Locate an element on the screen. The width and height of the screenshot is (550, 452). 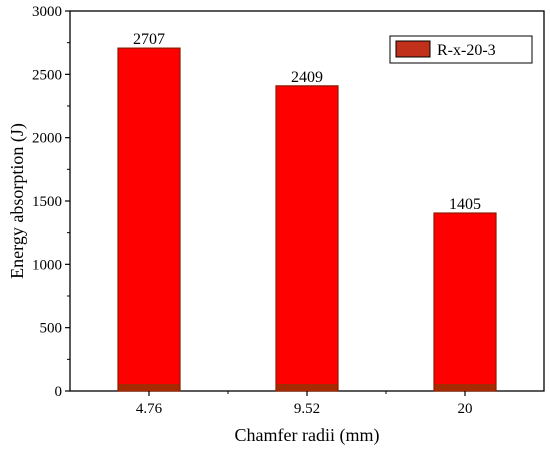
legend-label: R-x-20-3 is located at coordinates (466, 50).